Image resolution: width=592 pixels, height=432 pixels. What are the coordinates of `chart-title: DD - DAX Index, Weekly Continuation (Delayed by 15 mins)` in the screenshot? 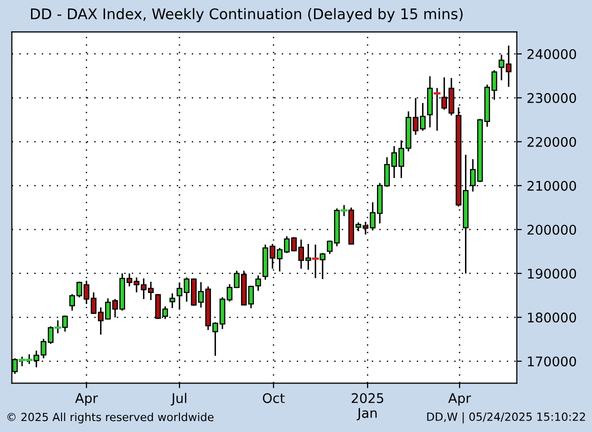 It's located at (247, 15).